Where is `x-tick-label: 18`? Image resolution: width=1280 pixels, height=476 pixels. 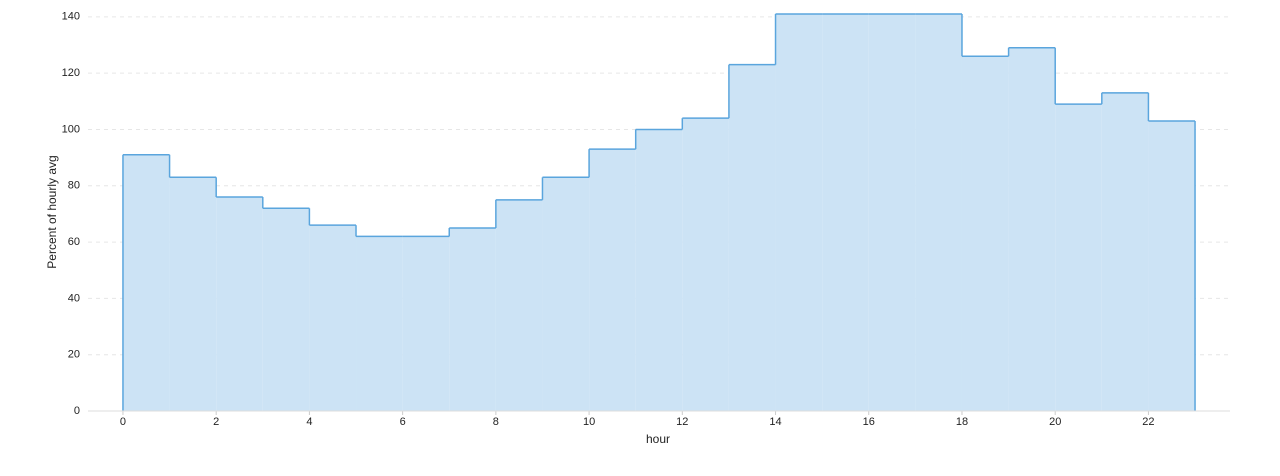
x-tick-label: 18 is located at coordinates (962, 422).